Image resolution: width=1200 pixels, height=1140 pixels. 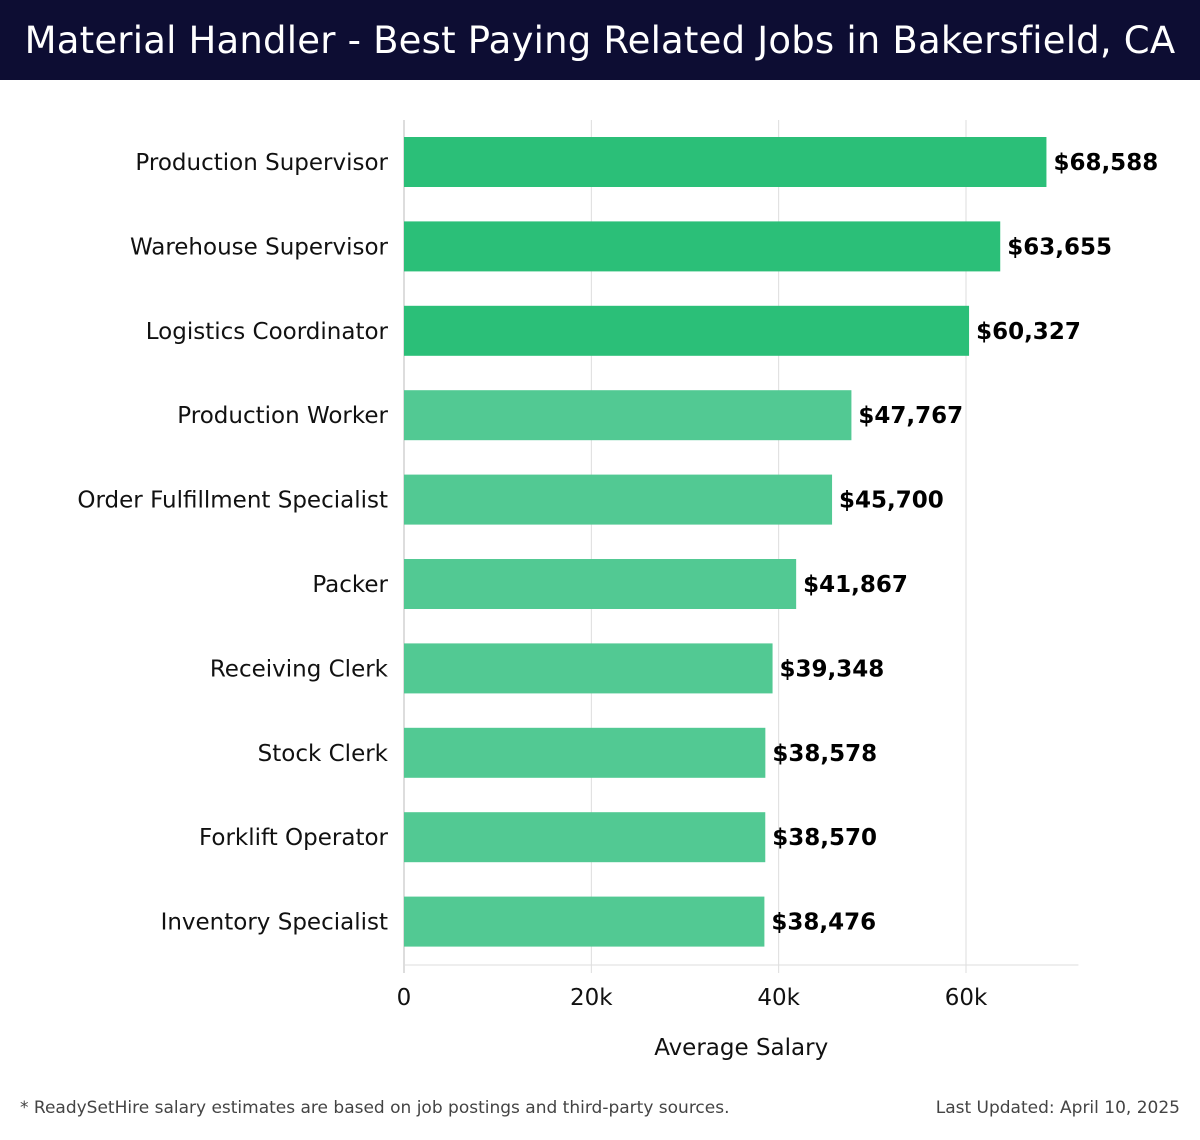 I want to click on x-tick-label: 20k, so click(x=591, y=998).